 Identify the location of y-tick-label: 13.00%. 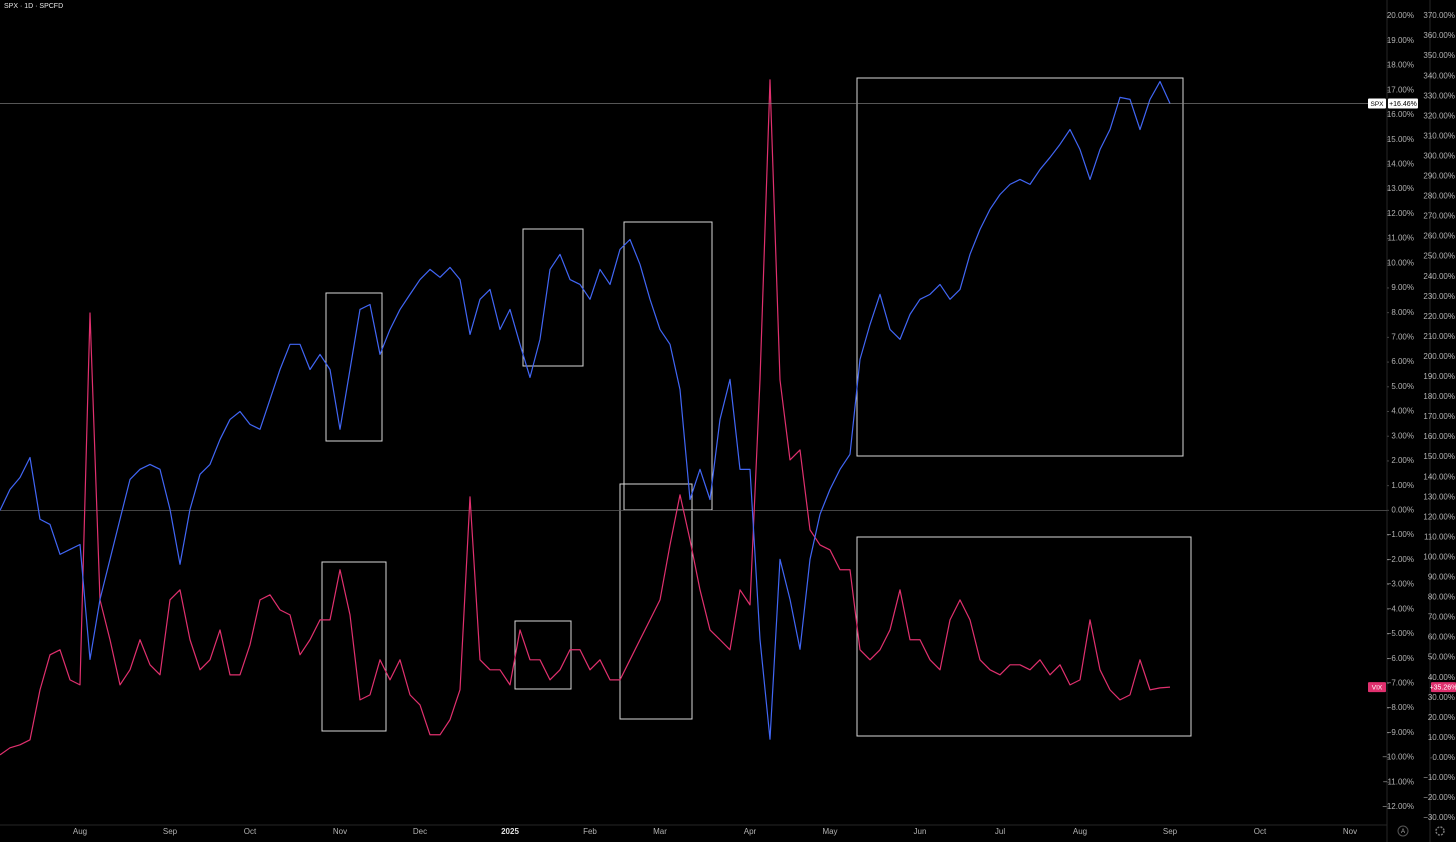
(1400, 188).